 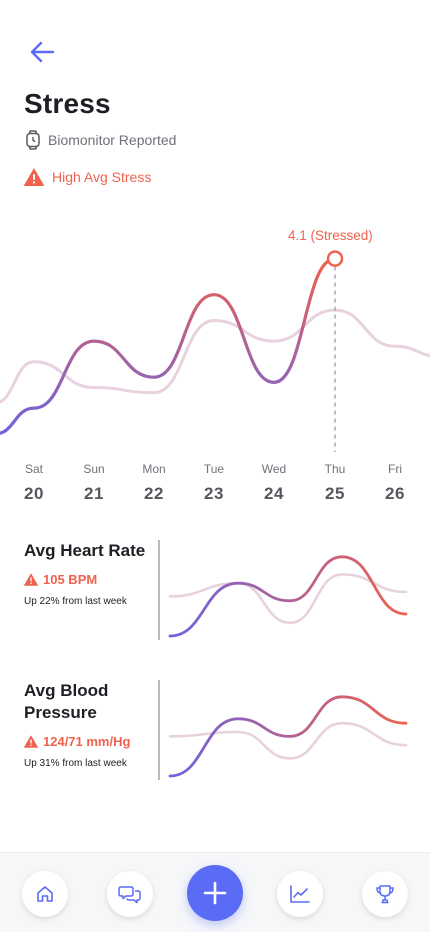 I want to click on add-icon, so click(x=215, y=893).